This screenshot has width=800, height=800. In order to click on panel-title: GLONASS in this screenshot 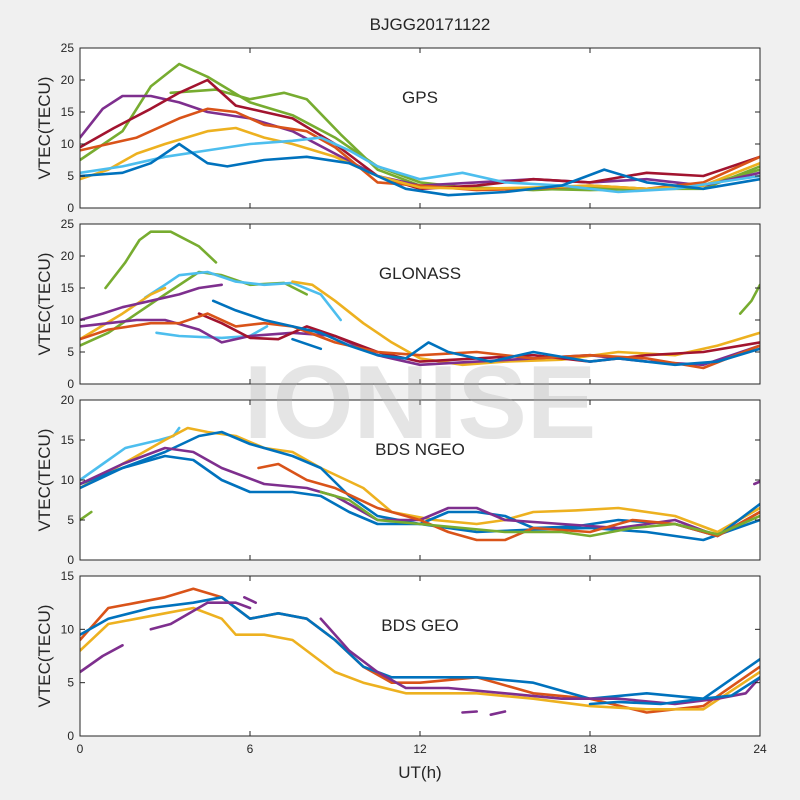, I will do `click(420, 273)`.